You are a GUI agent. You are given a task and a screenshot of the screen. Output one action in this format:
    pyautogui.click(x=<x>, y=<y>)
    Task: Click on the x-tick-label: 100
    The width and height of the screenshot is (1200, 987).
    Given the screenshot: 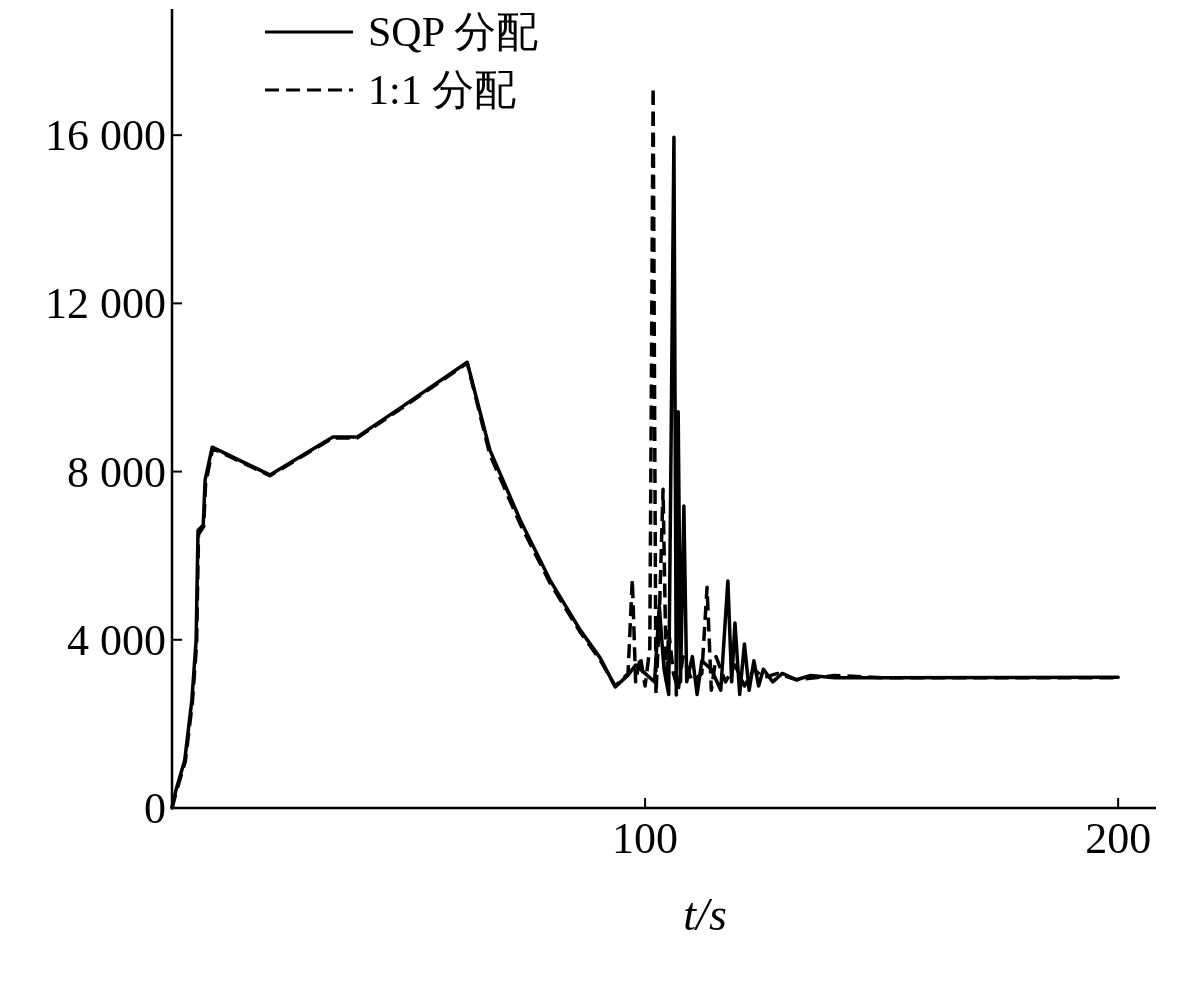 What is the action you would take?
    pyautogui.click(x=645, y=838)
    